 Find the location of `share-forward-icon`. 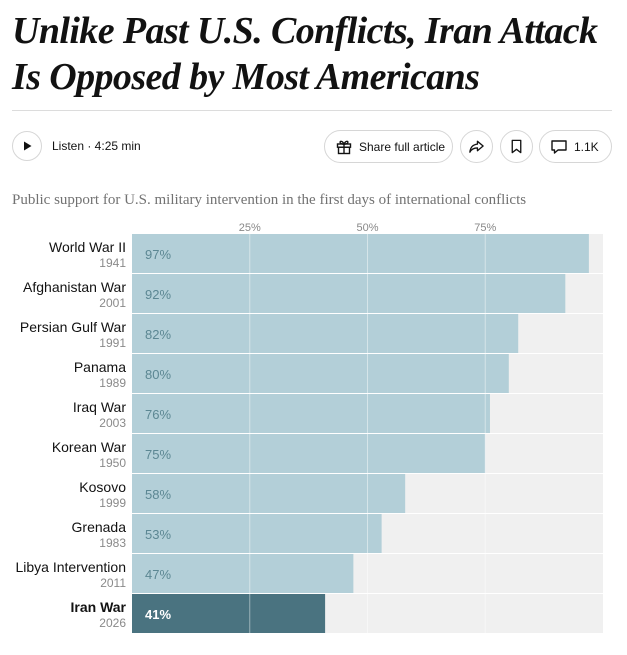

share-forward-icon is located at coordinates (476, 146).